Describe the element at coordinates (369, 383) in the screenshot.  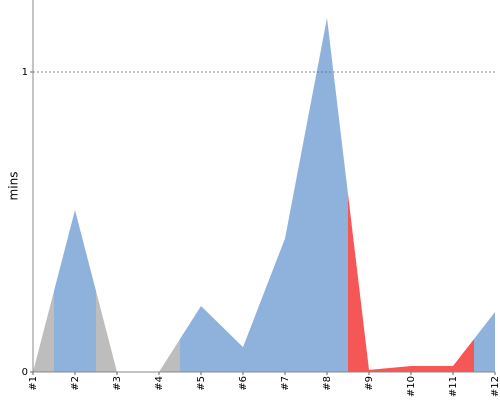
I see `x-tick-label: #9` at that location.